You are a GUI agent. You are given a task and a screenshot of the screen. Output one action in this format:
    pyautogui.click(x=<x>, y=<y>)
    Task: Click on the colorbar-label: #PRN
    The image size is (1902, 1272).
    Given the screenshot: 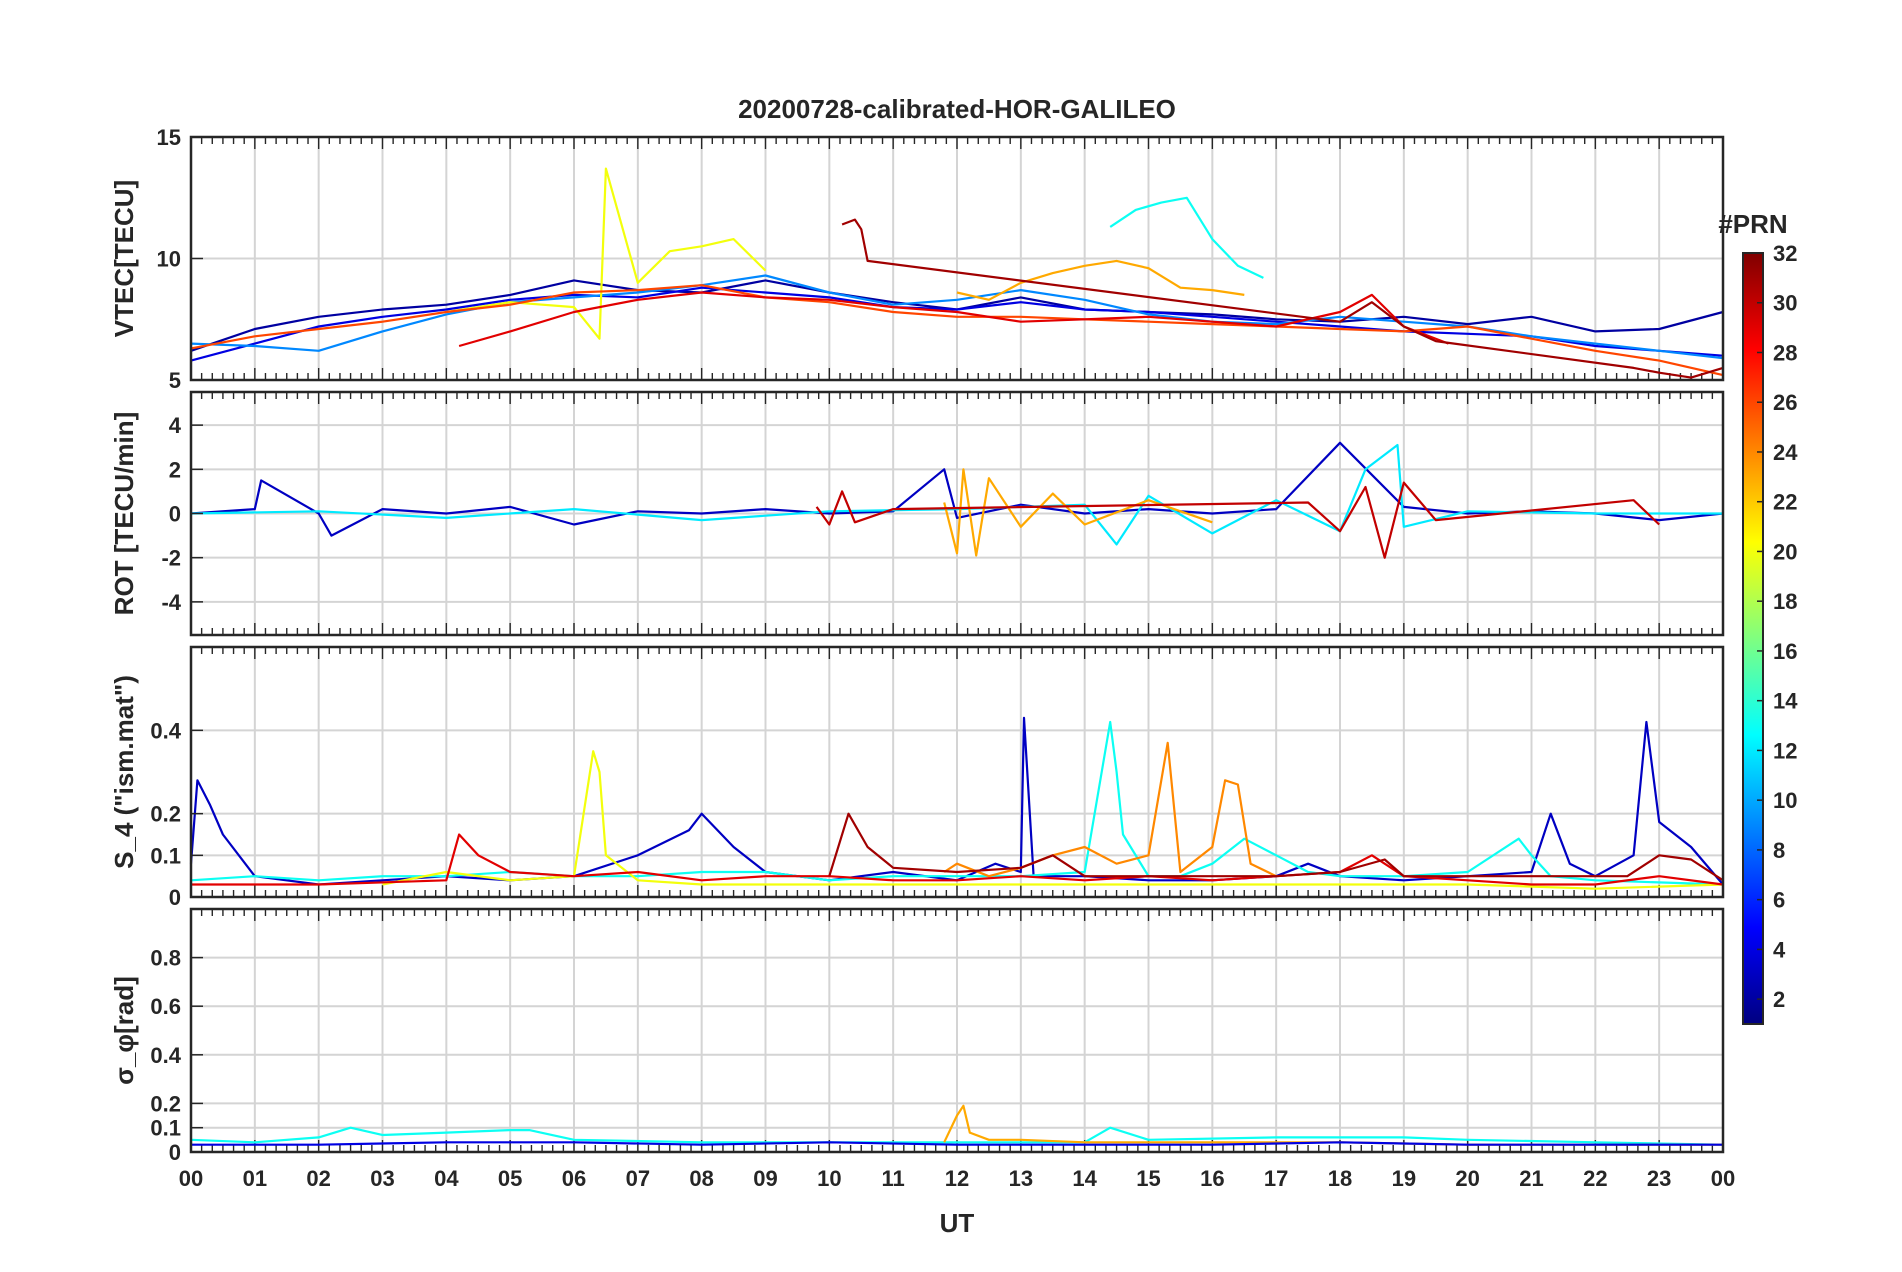 What is the action you would take?
    pyautogui.click(x=1752, y=224)
    